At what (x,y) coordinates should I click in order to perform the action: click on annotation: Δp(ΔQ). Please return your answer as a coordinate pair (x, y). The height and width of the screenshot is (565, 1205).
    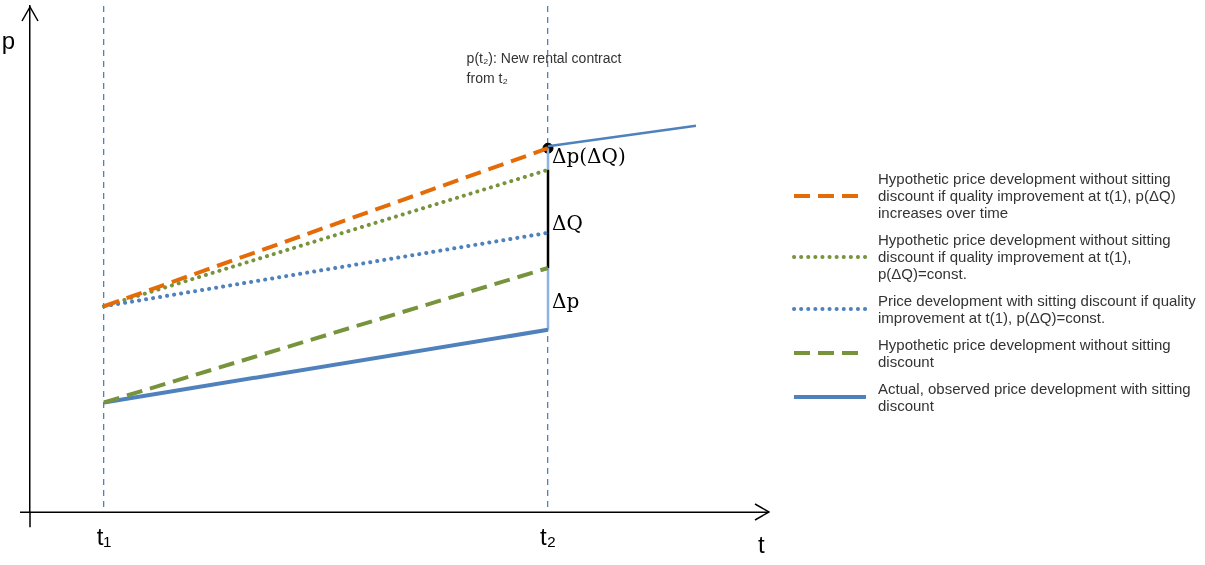
    Looking at the image, I should click on (589, 156).